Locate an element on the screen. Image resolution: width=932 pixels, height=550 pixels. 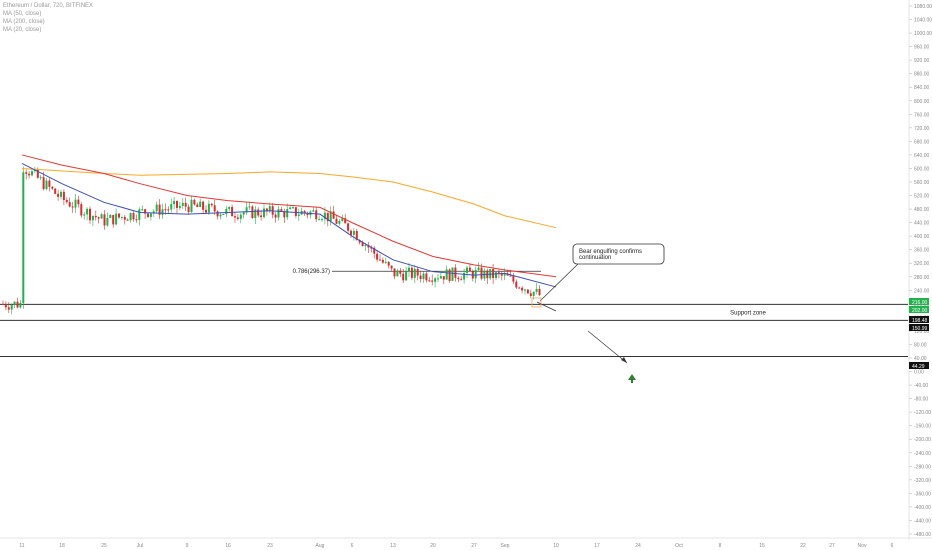
date-tick-label: 10 is located at coordinates (556, 546).